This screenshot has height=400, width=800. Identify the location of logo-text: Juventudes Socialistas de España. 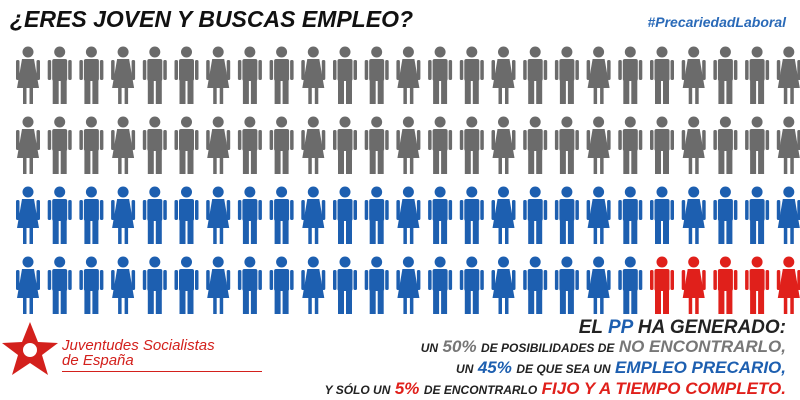
(162, 355).